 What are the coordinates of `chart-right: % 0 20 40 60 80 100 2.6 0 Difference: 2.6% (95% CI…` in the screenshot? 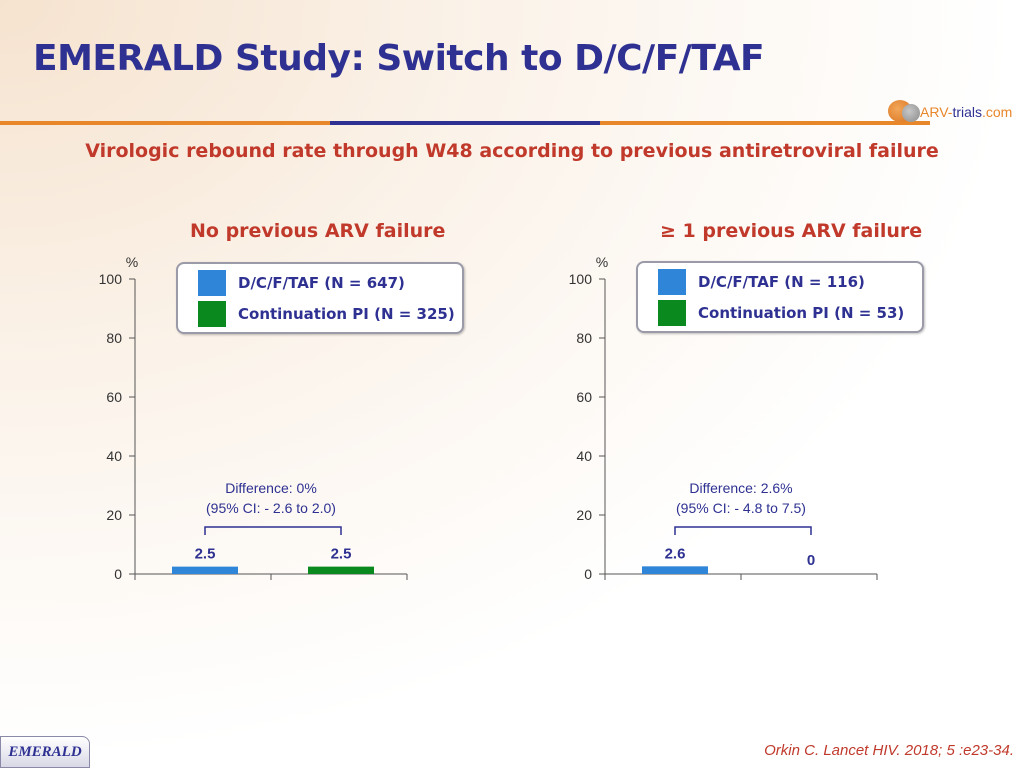 It's located at (723, 418).